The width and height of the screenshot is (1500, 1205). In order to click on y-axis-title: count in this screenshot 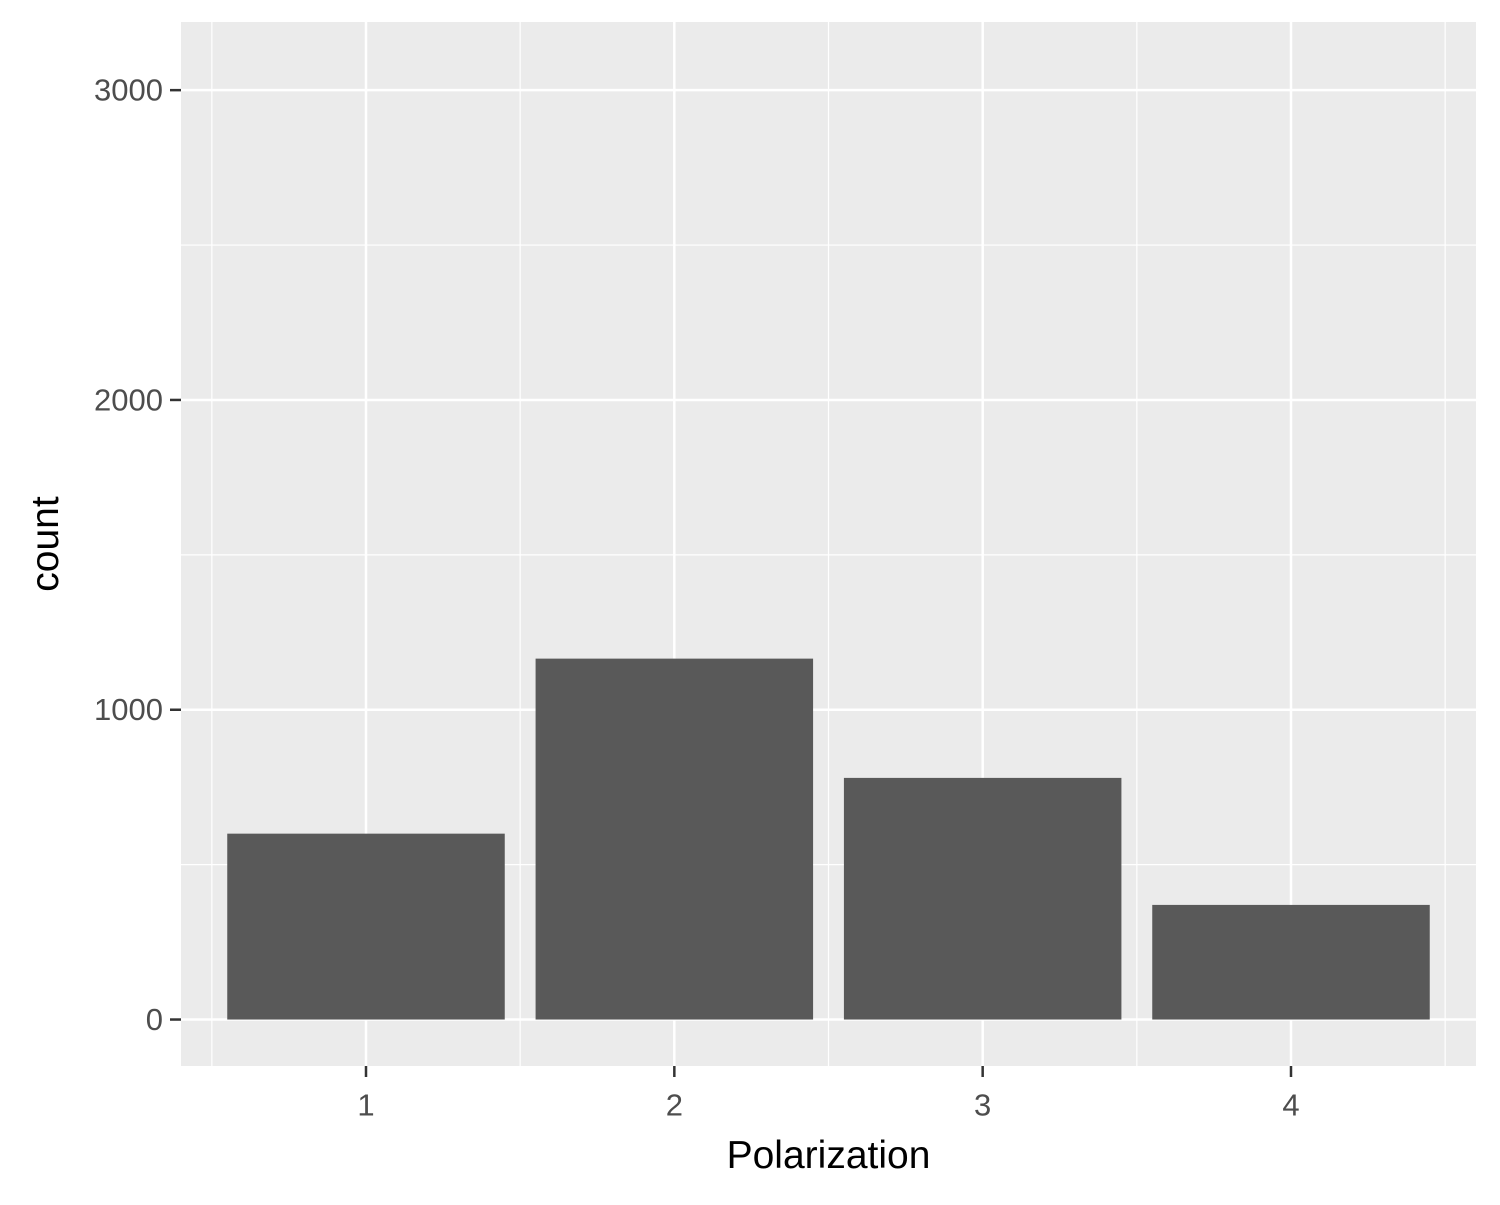, I will do `click(45, 544)`.